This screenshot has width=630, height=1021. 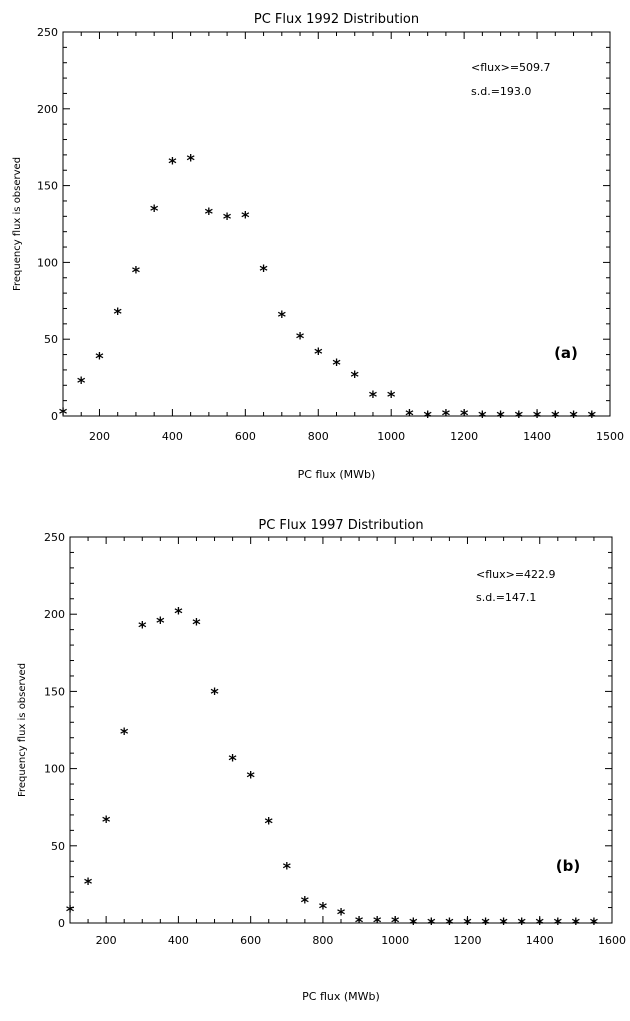 What do you see at coordinates (58, 846) in the screenshot?
I see `chart1-y-tick-label: 50` at bounding box center [58, 846].